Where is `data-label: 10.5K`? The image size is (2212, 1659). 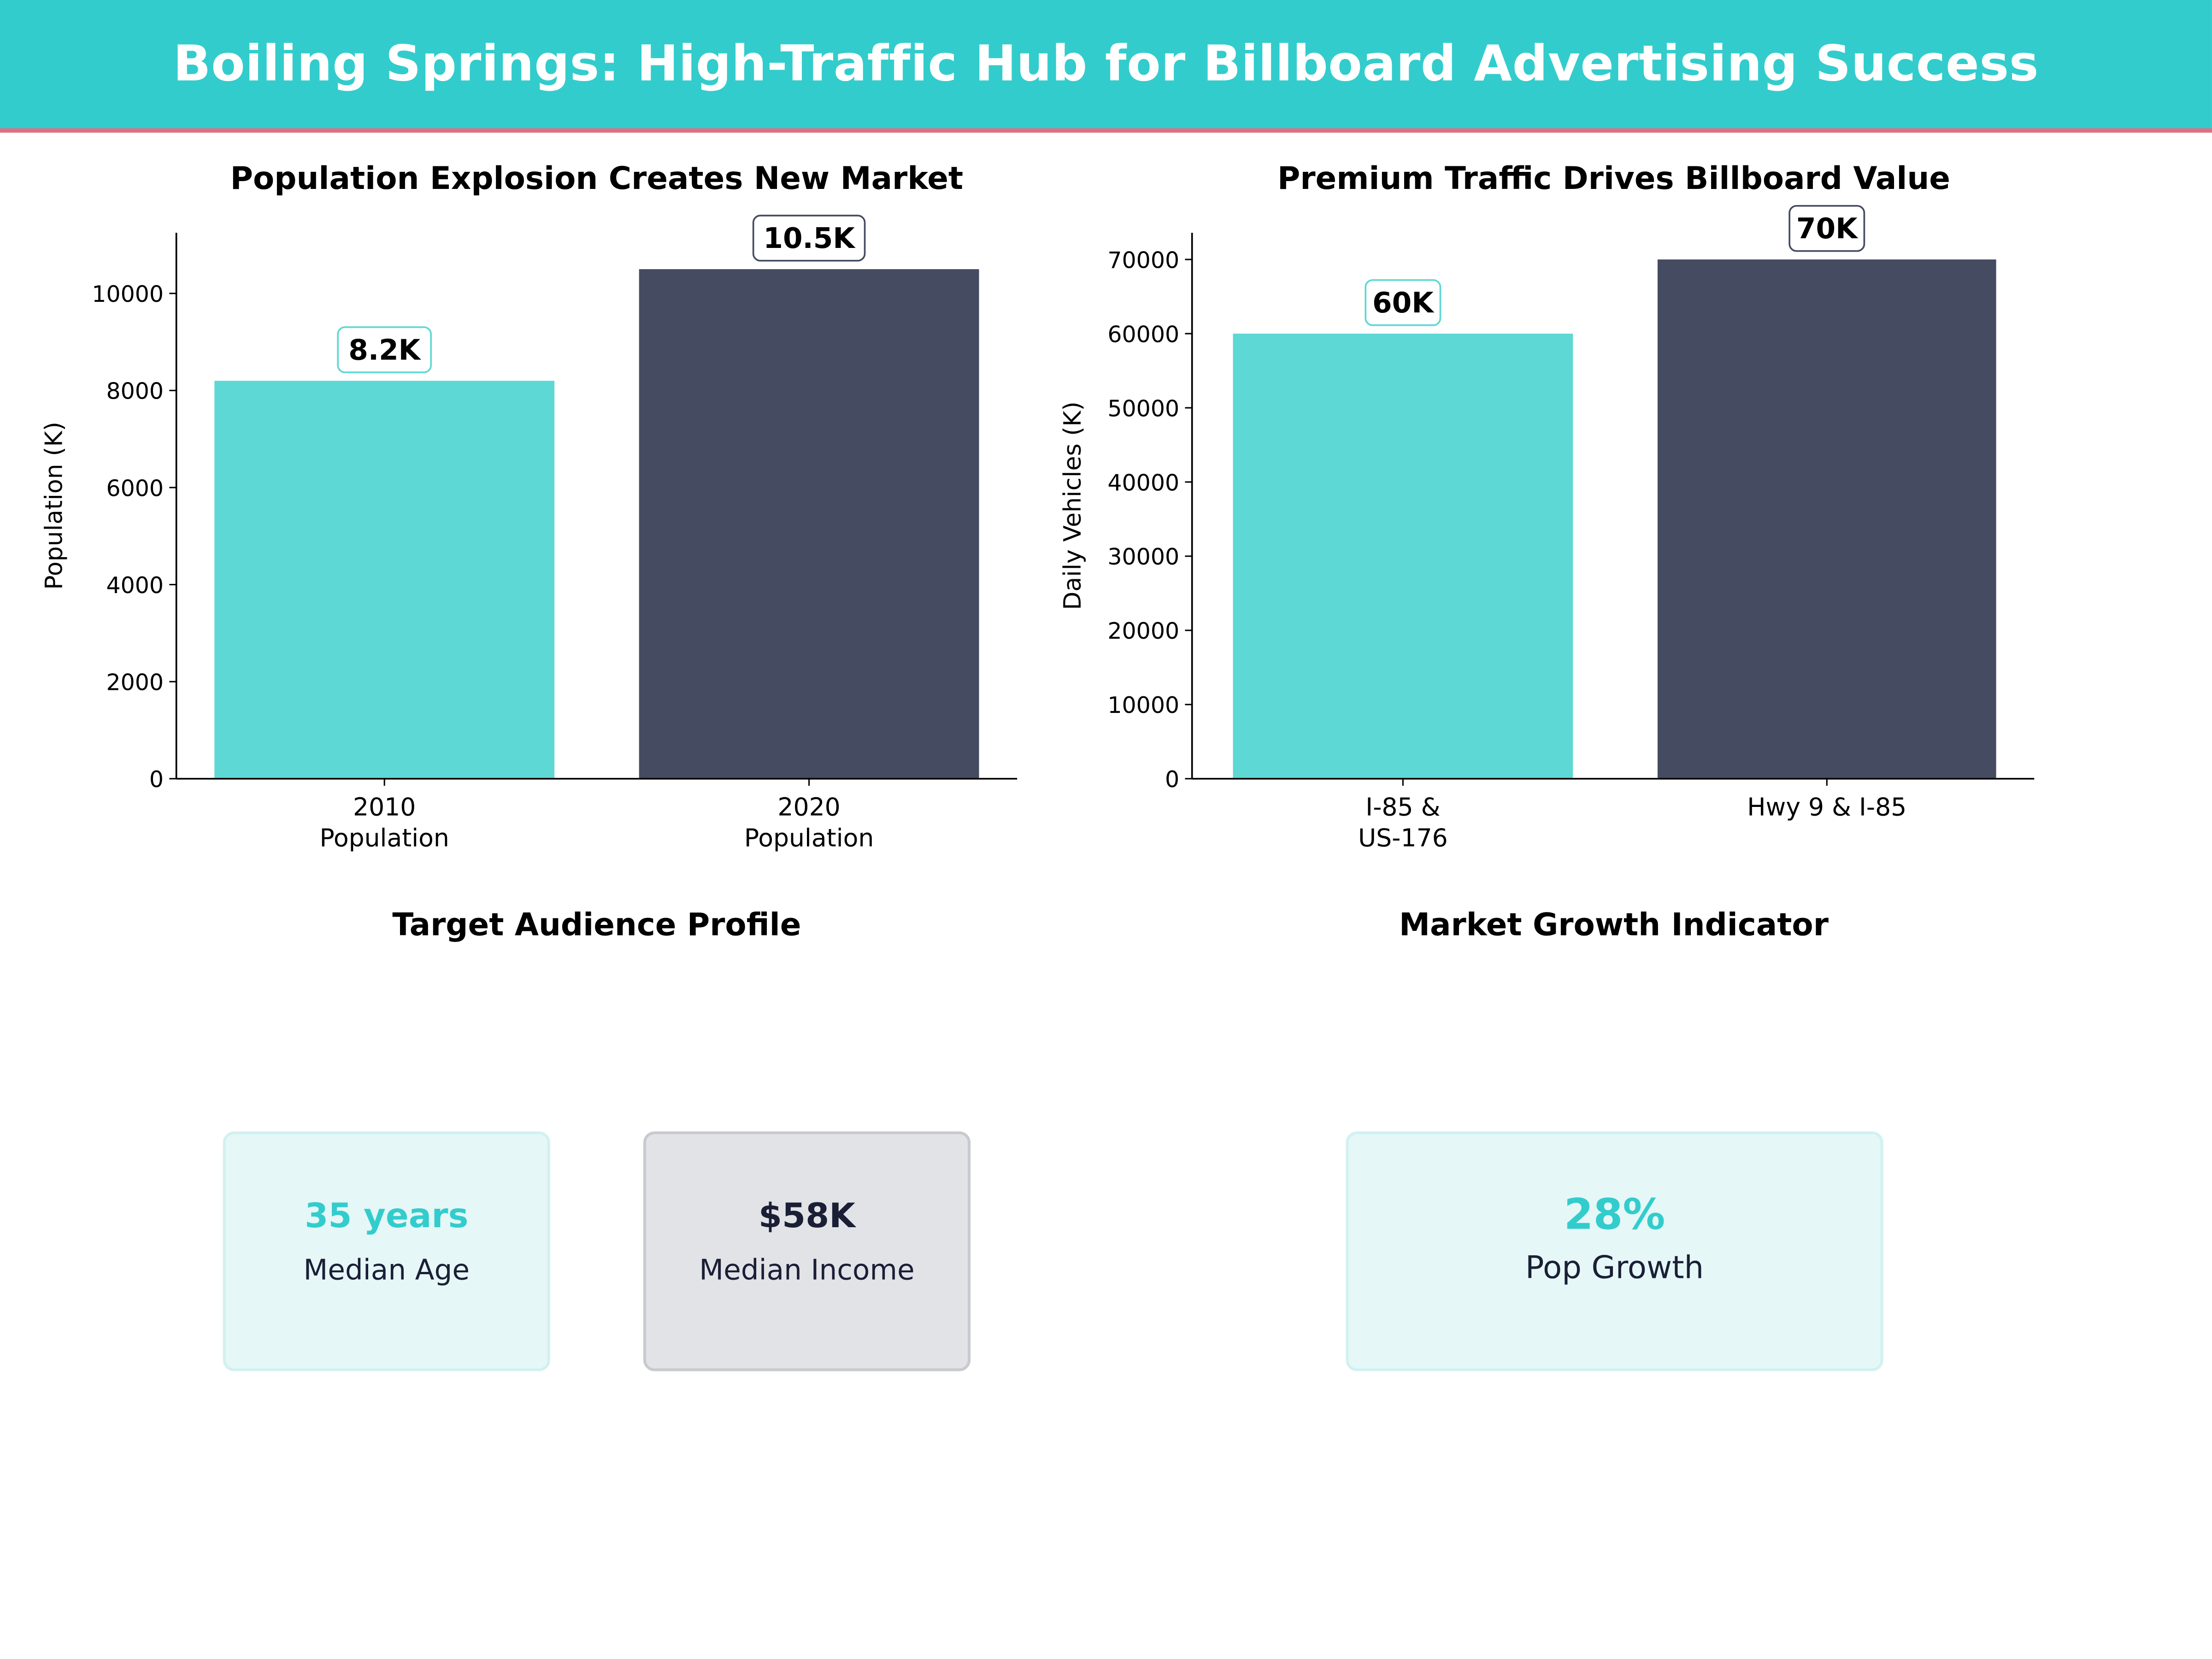 data-label: 10.5K is located at coordinates (809, 238).